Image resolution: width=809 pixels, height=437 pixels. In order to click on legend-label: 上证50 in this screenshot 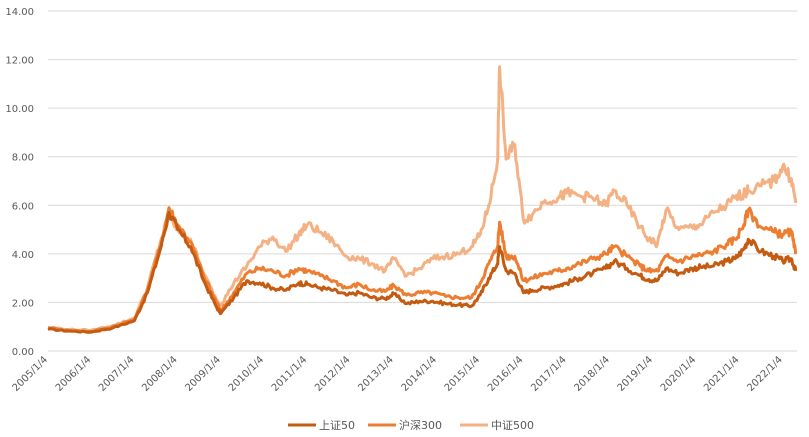, I will do `click(337, 425)`.